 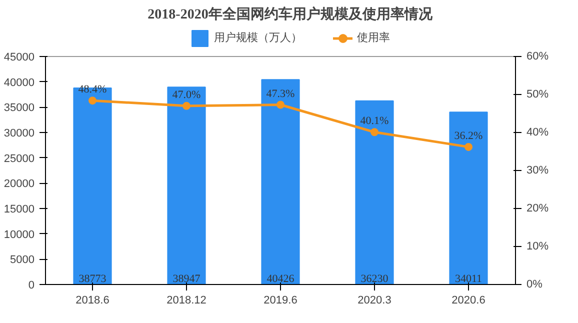 What do you see at coordinates (281, 300) in the screenshot?
I see `x-tick-label: 2019.6` at bounding box center [281, 300].